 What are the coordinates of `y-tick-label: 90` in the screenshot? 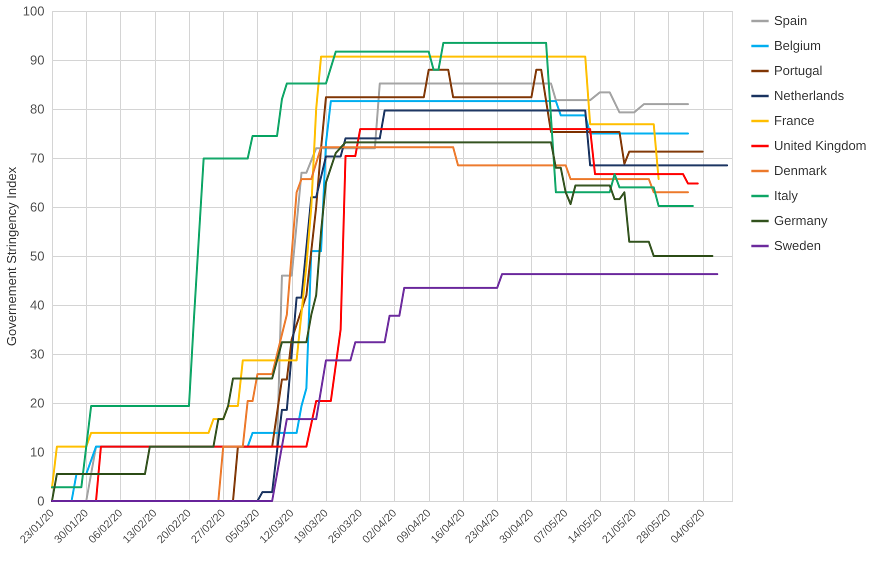 It's located at (37, 60).